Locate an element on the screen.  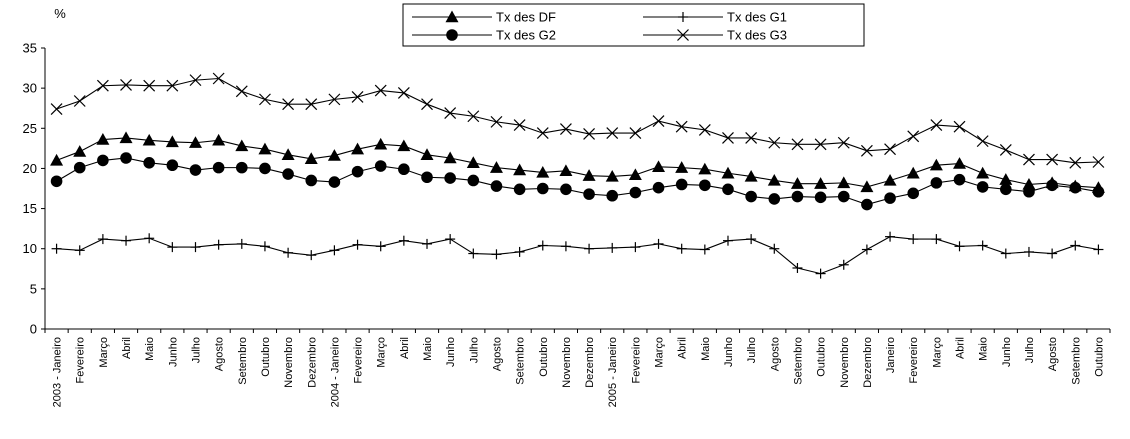
y-tick-label: 25 is located at coordinates (30, 128).